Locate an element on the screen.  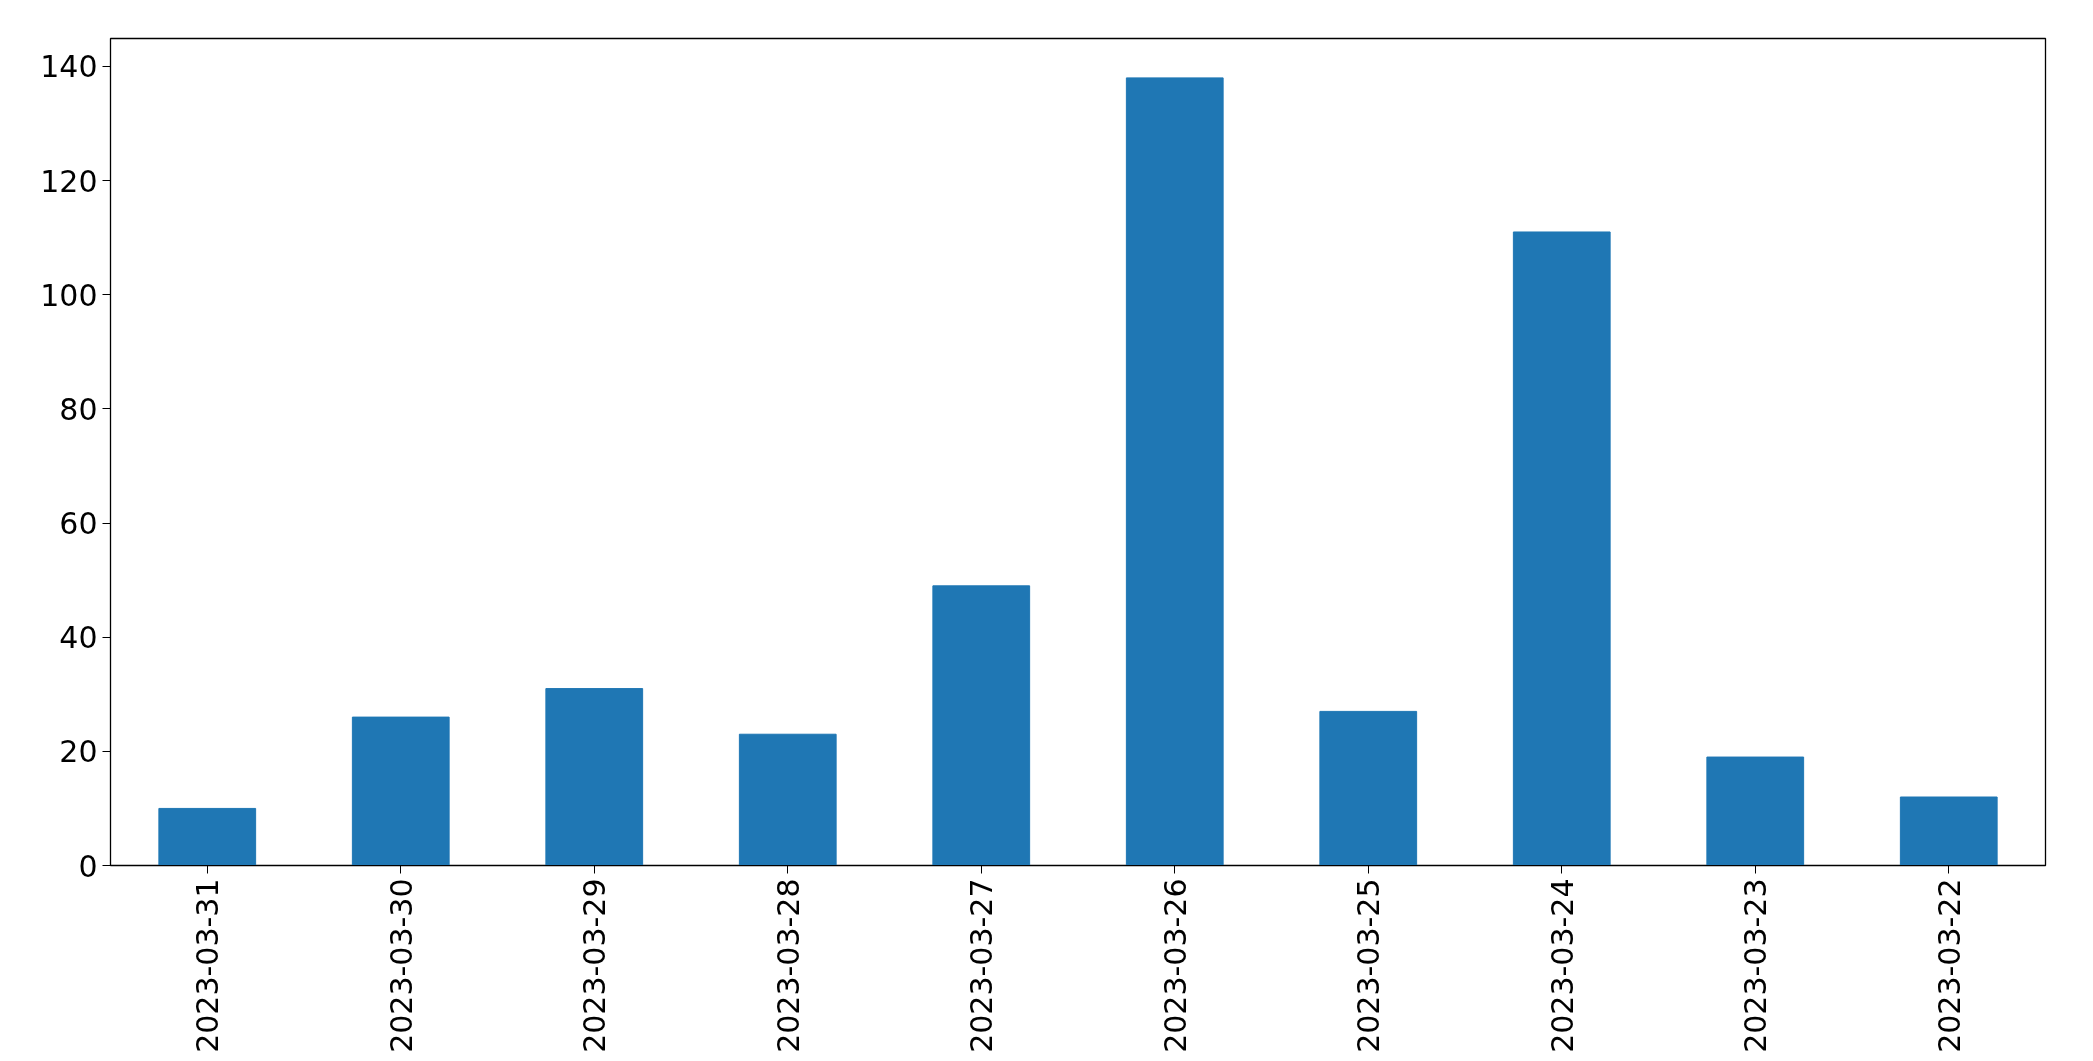
x-tick-label: 2023-03-29 is located at coordinates (595, 965).